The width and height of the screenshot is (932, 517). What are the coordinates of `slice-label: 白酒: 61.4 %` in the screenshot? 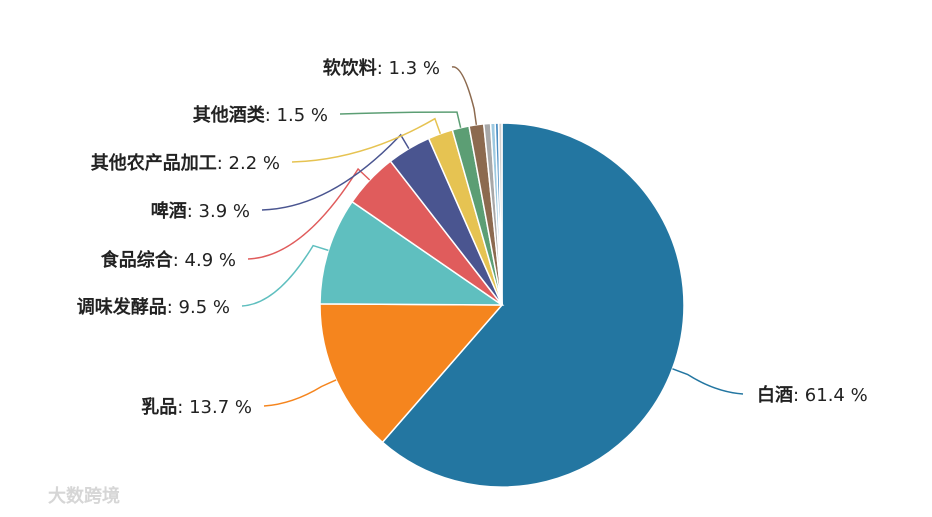 It's located at (812, 395).